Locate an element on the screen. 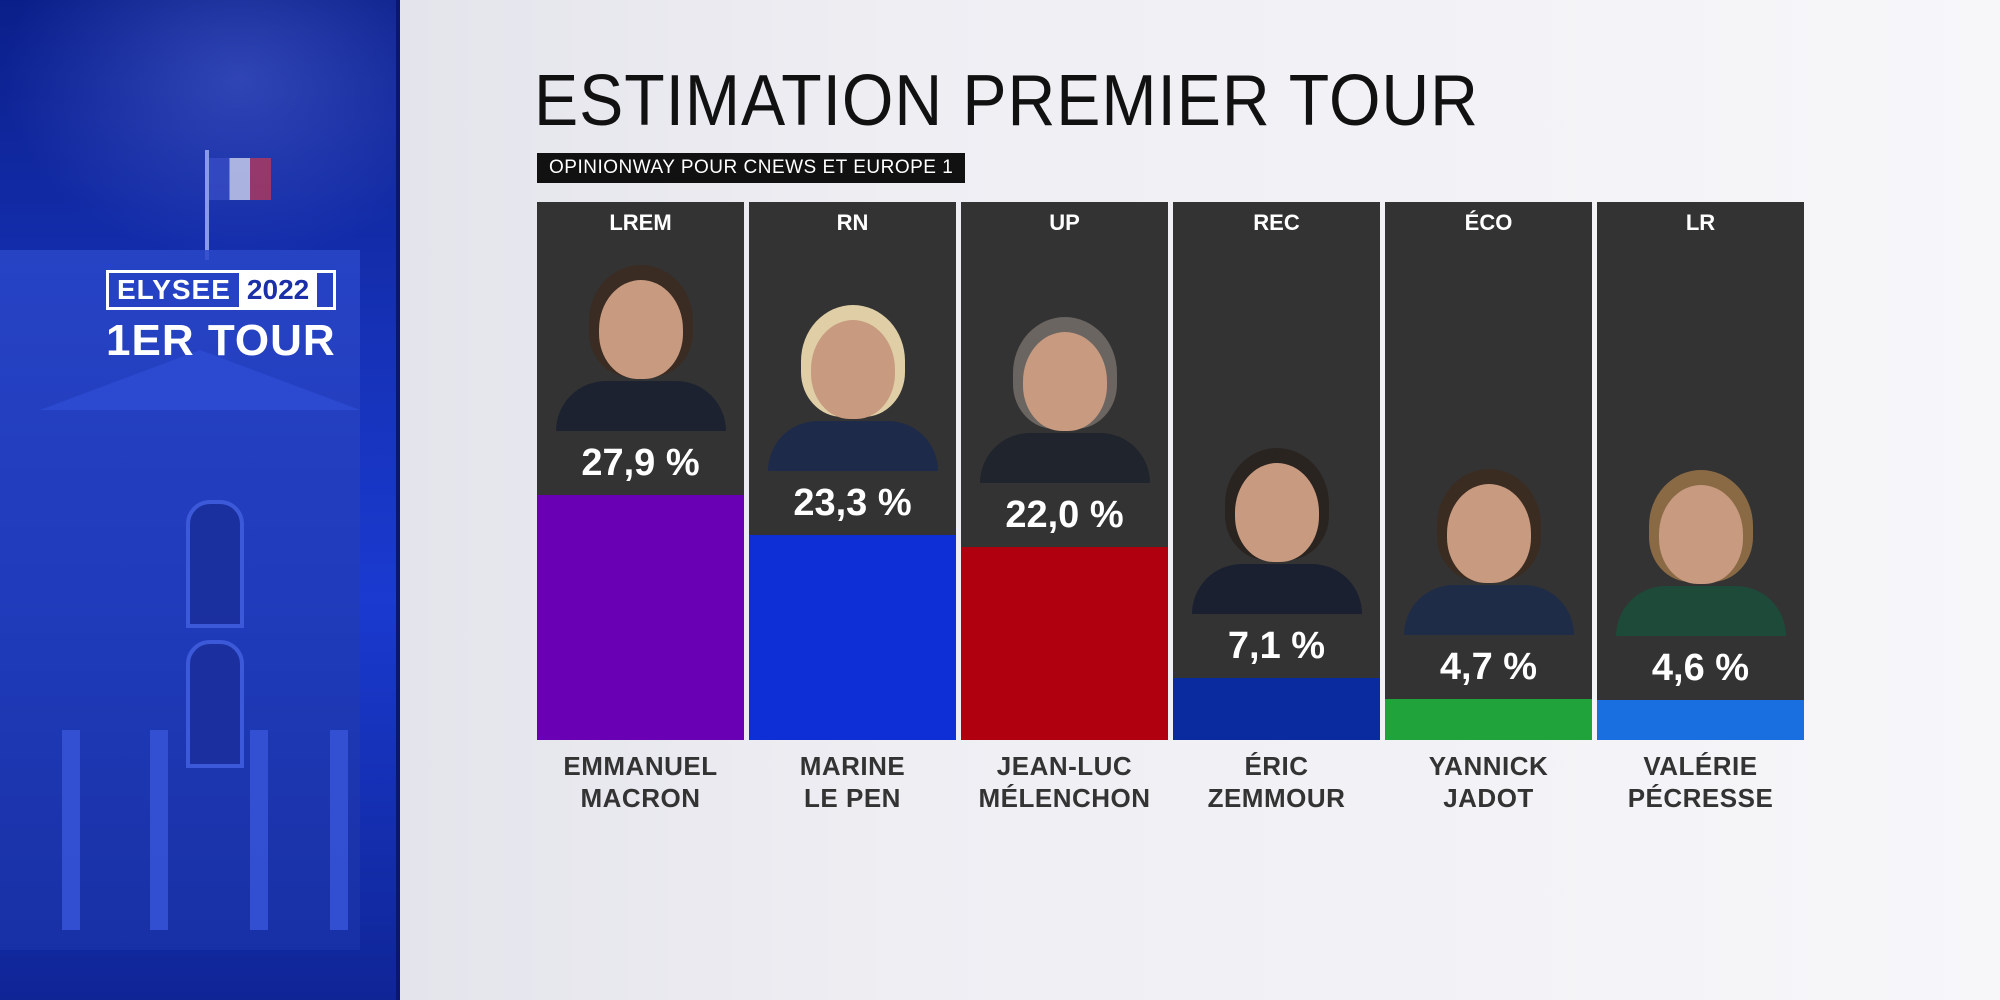 This screenshot has width=2000, height=1000. data-label: 27,9 % is located at coordinates (640, 463).